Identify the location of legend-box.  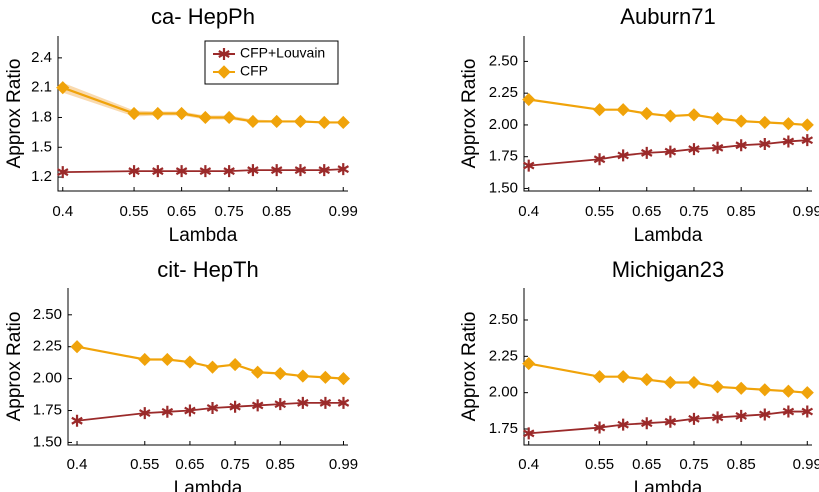
(271, 62).